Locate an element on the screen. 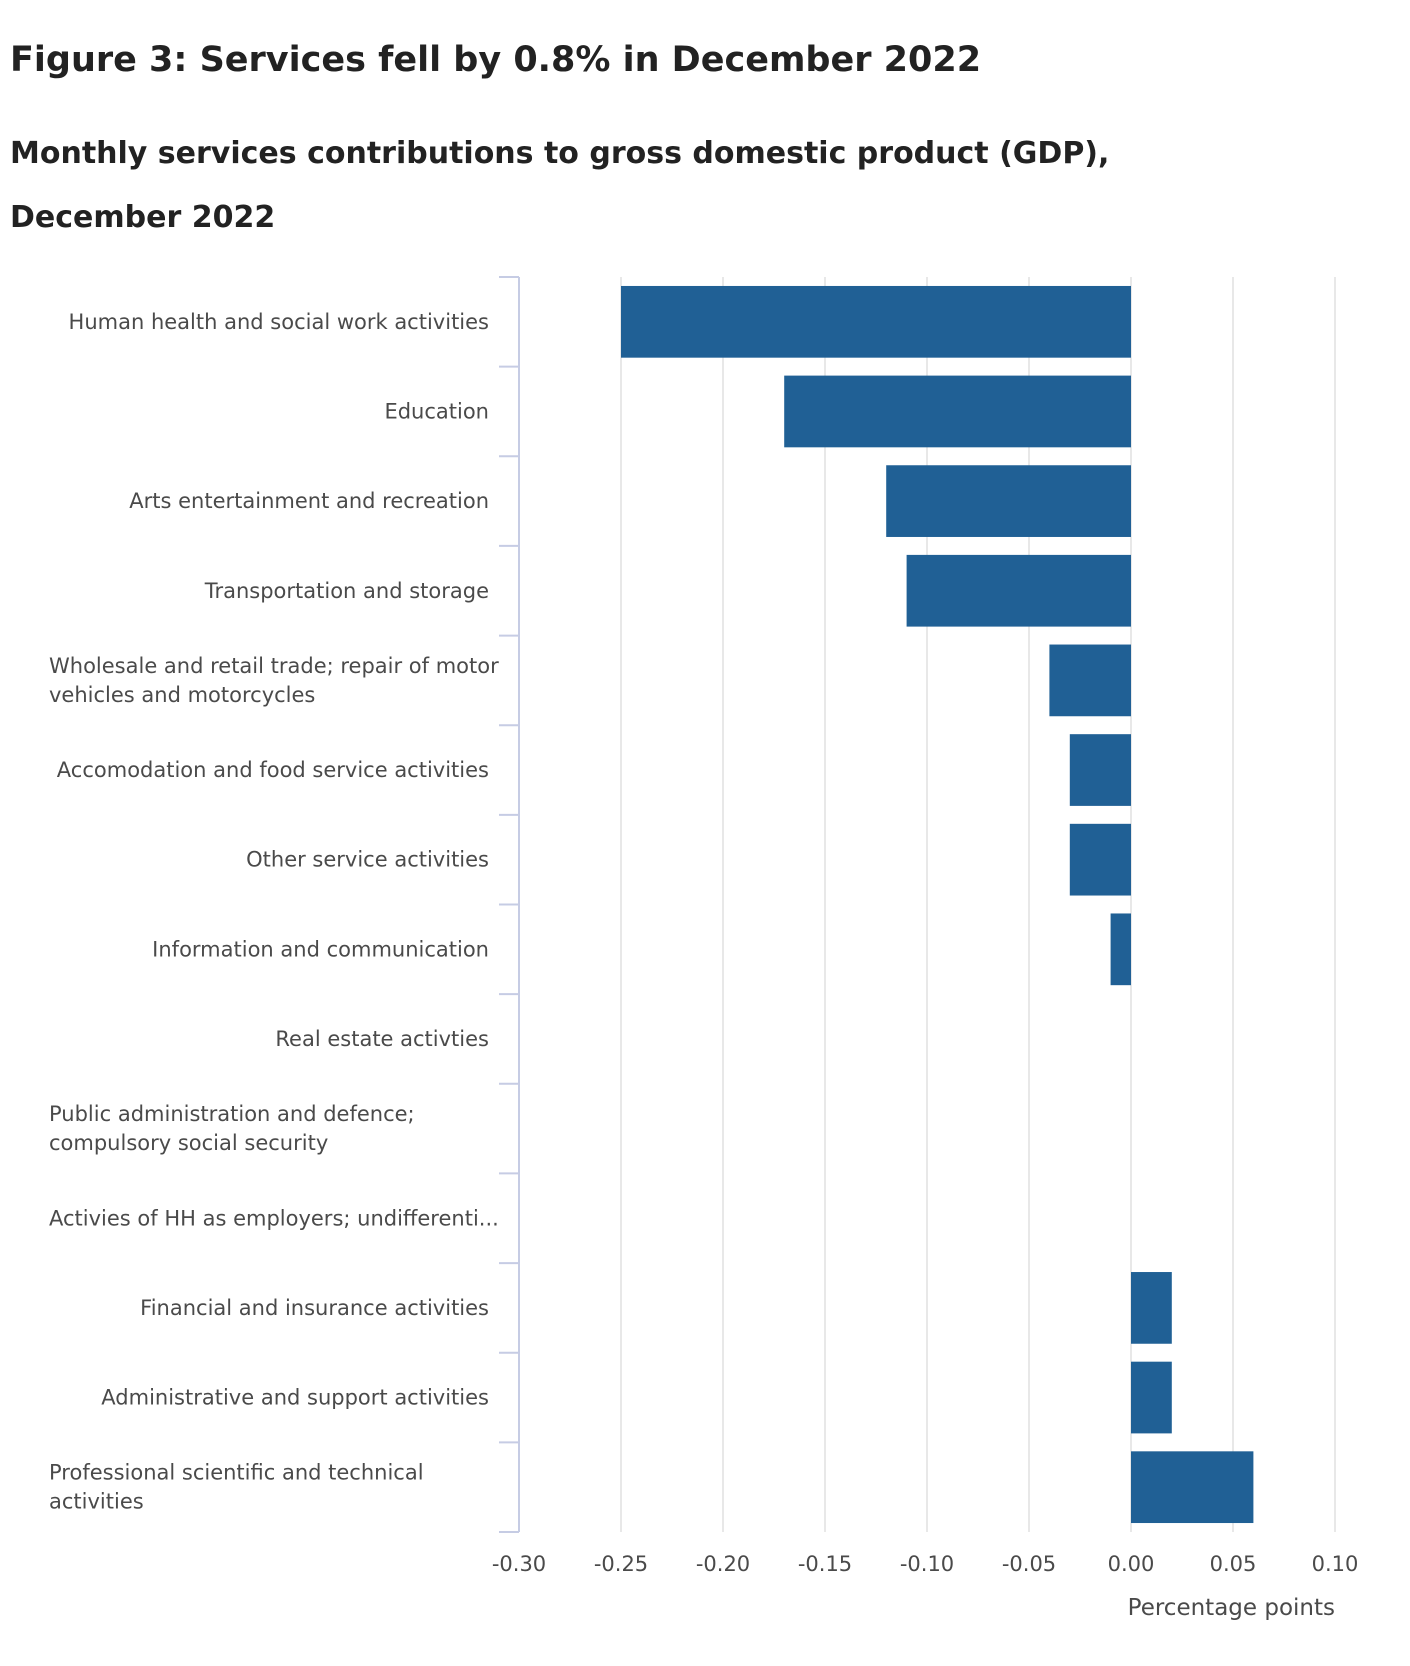  category-label-line: Administrative and support activities is located at coordinates (295, 1398).